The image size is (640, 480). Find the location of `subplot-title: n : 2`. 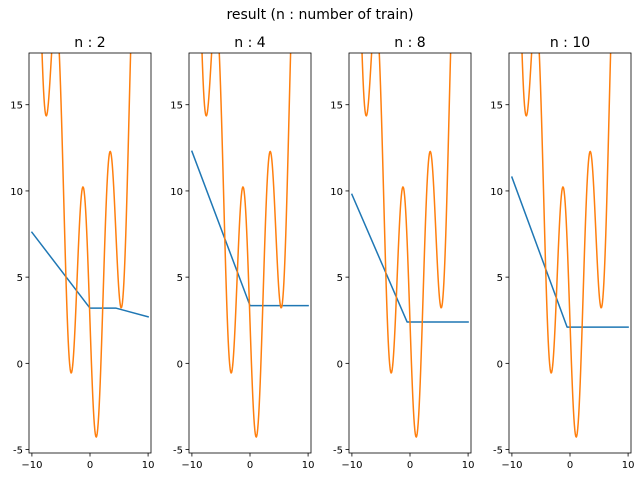

subplot-title: n : 2 is located at coordinates (89, 43).